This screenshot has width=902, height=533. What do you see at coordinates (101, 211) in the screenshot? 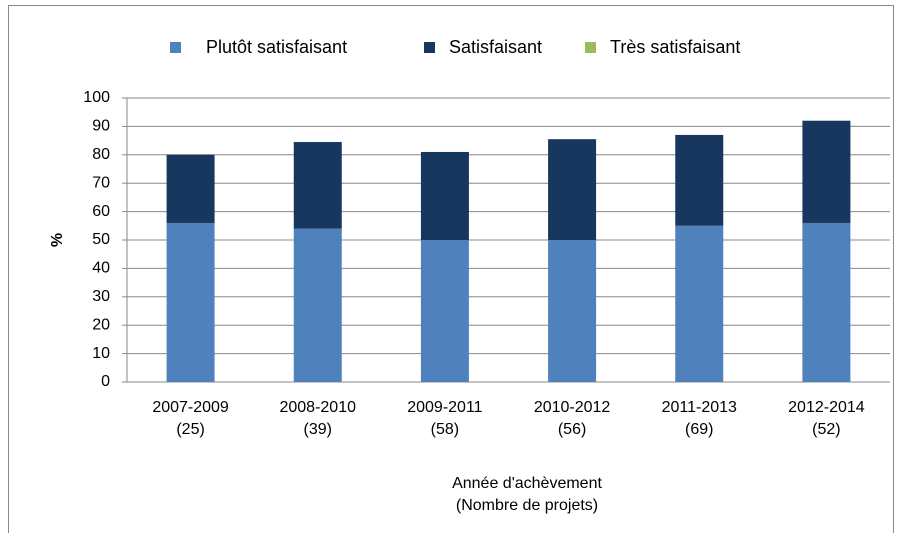
I see `y-tick-label: 60` at bounding box center [101, 211].